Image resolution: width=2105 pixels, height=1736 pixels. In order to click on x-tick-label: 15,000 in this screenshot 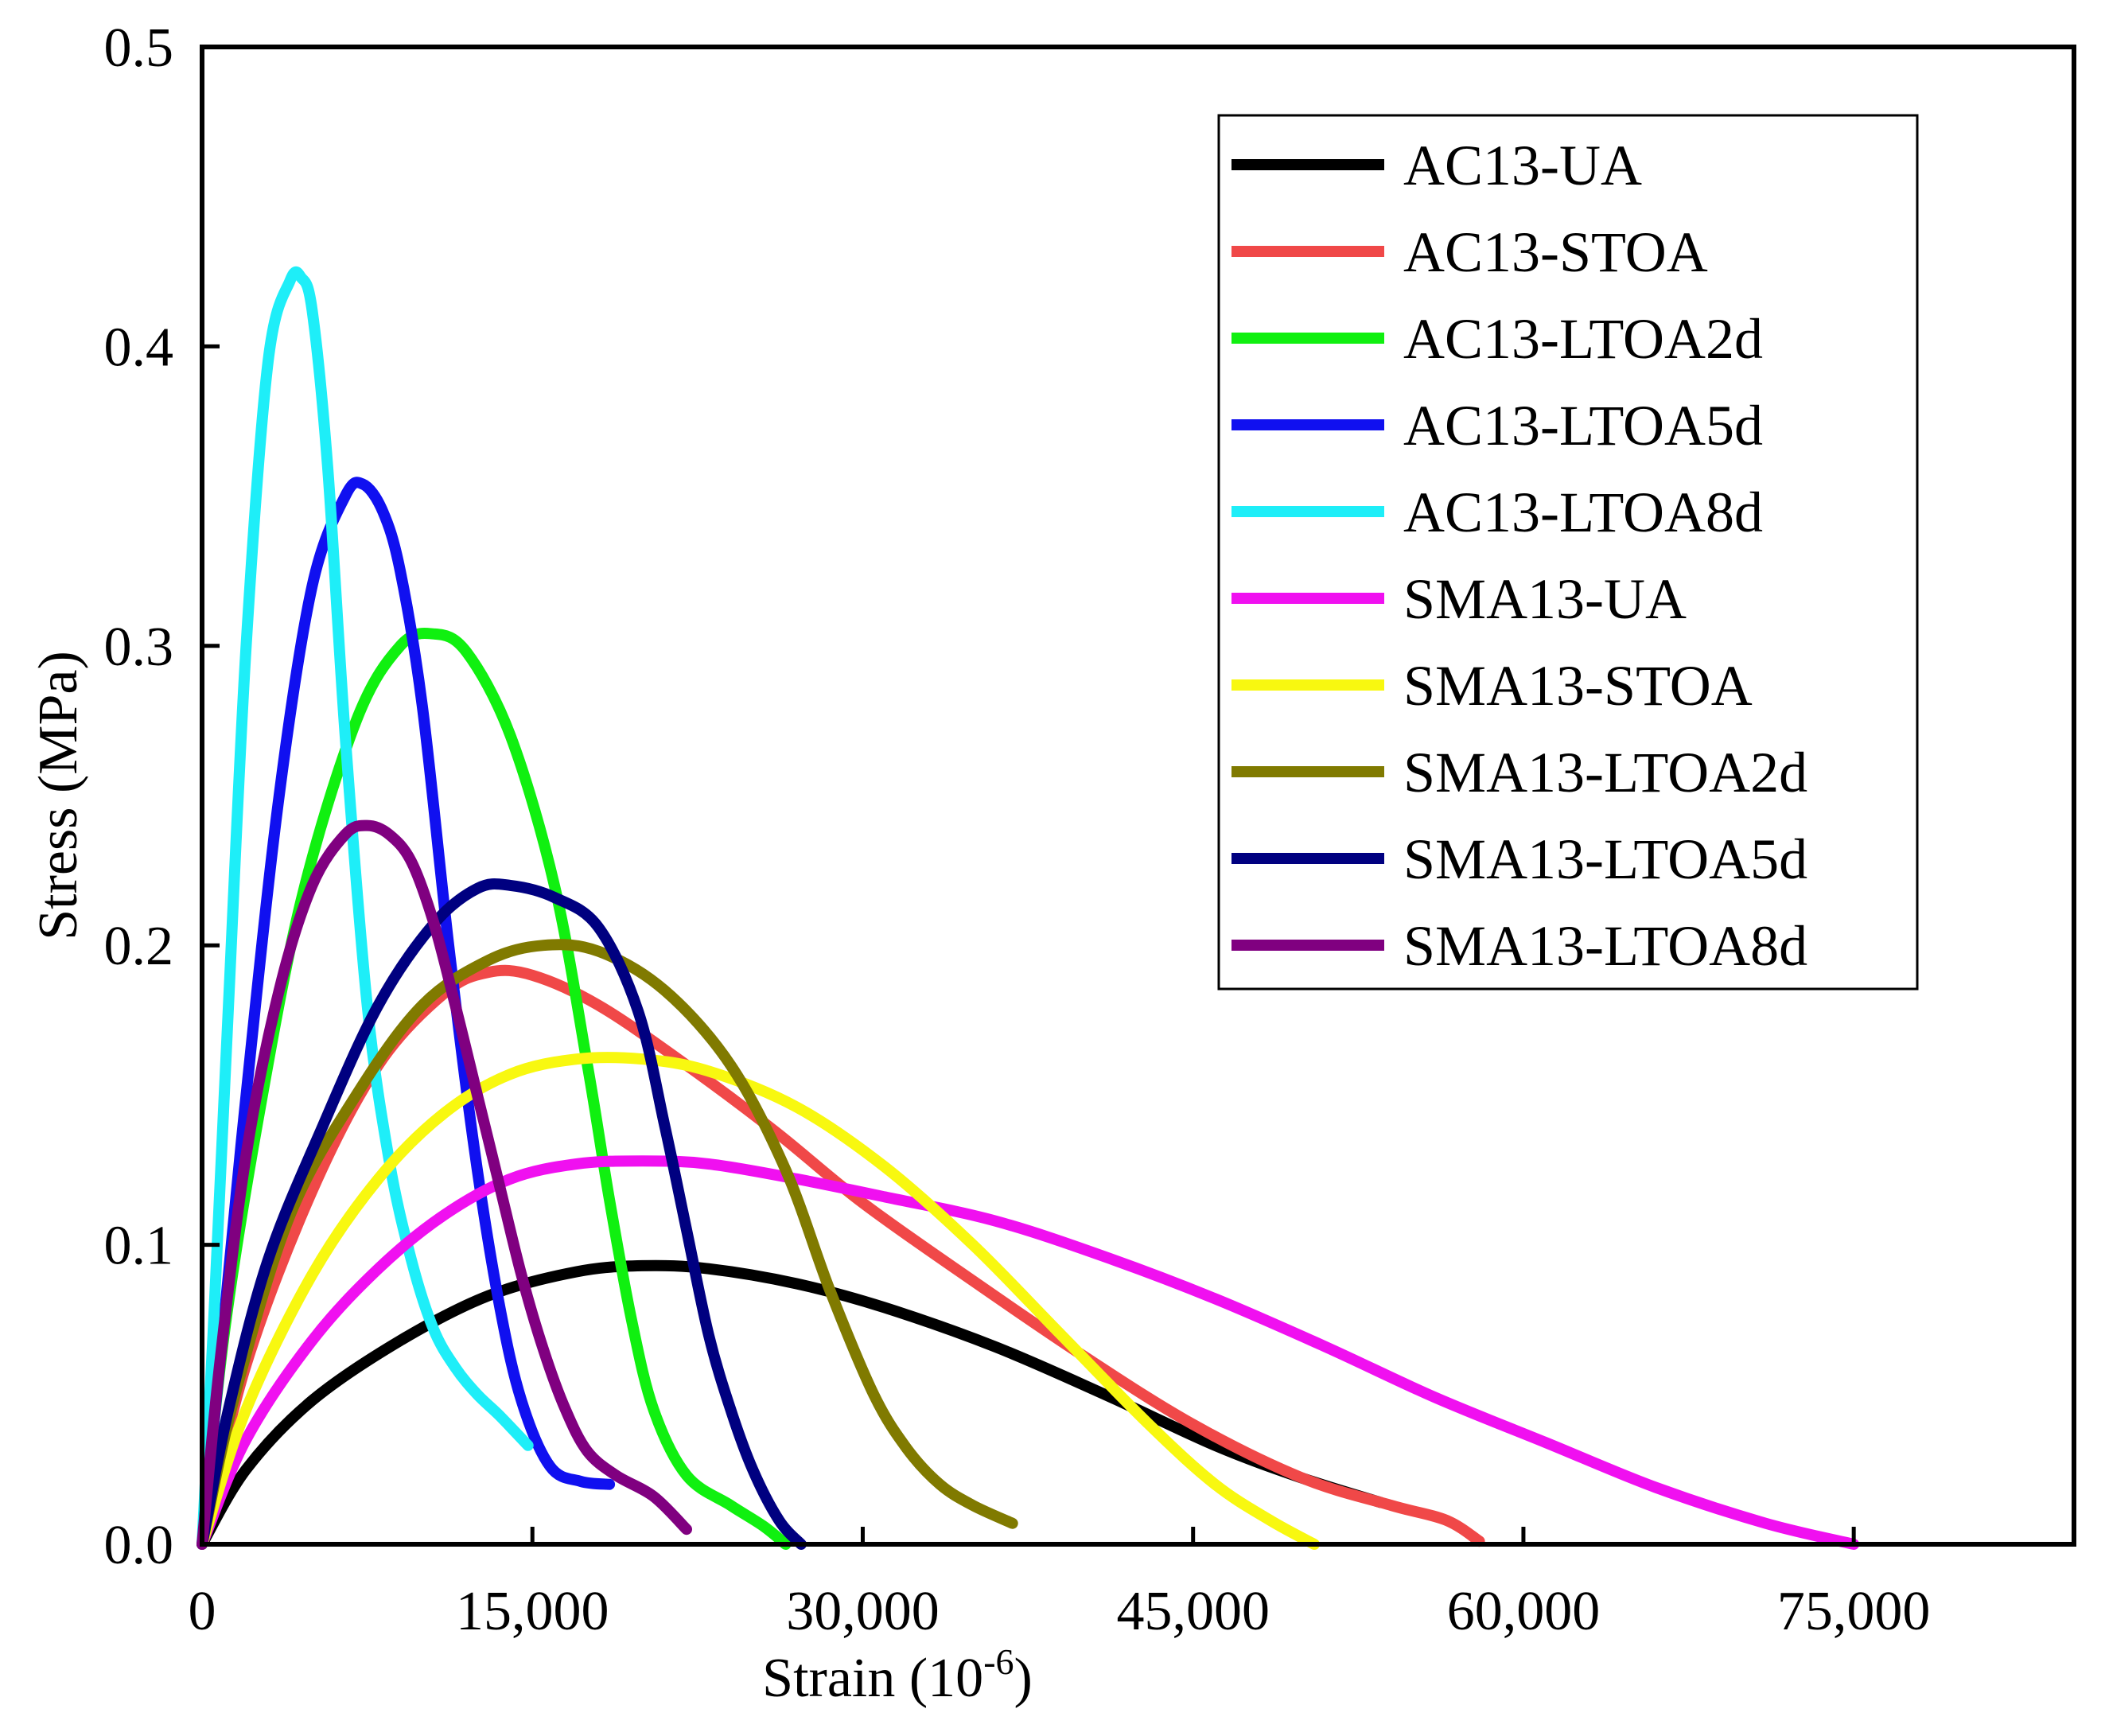, I will do `click(532, 1611)`.